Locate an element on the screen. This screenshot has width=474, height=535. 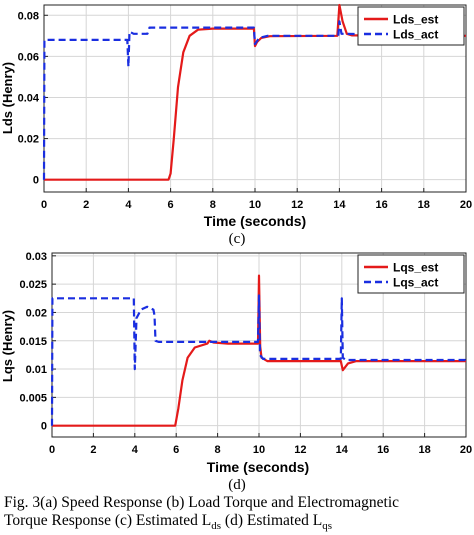
y-tick-label: 0.025 is located at coordinates (33, 285).